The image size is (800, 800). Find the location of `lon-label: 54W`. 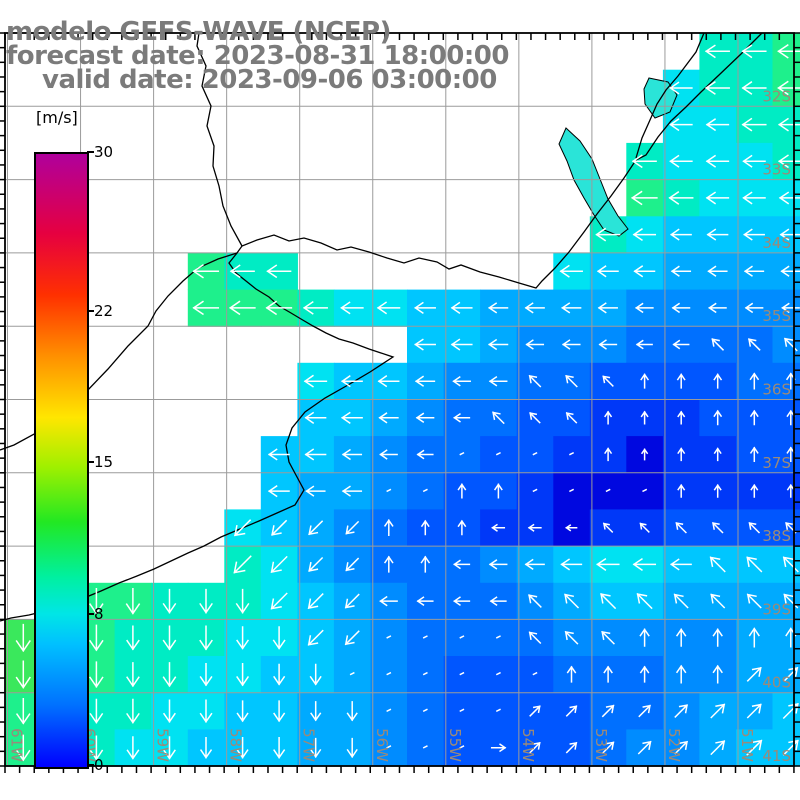

lon-label: 54W is located at coordinates (528, 745).